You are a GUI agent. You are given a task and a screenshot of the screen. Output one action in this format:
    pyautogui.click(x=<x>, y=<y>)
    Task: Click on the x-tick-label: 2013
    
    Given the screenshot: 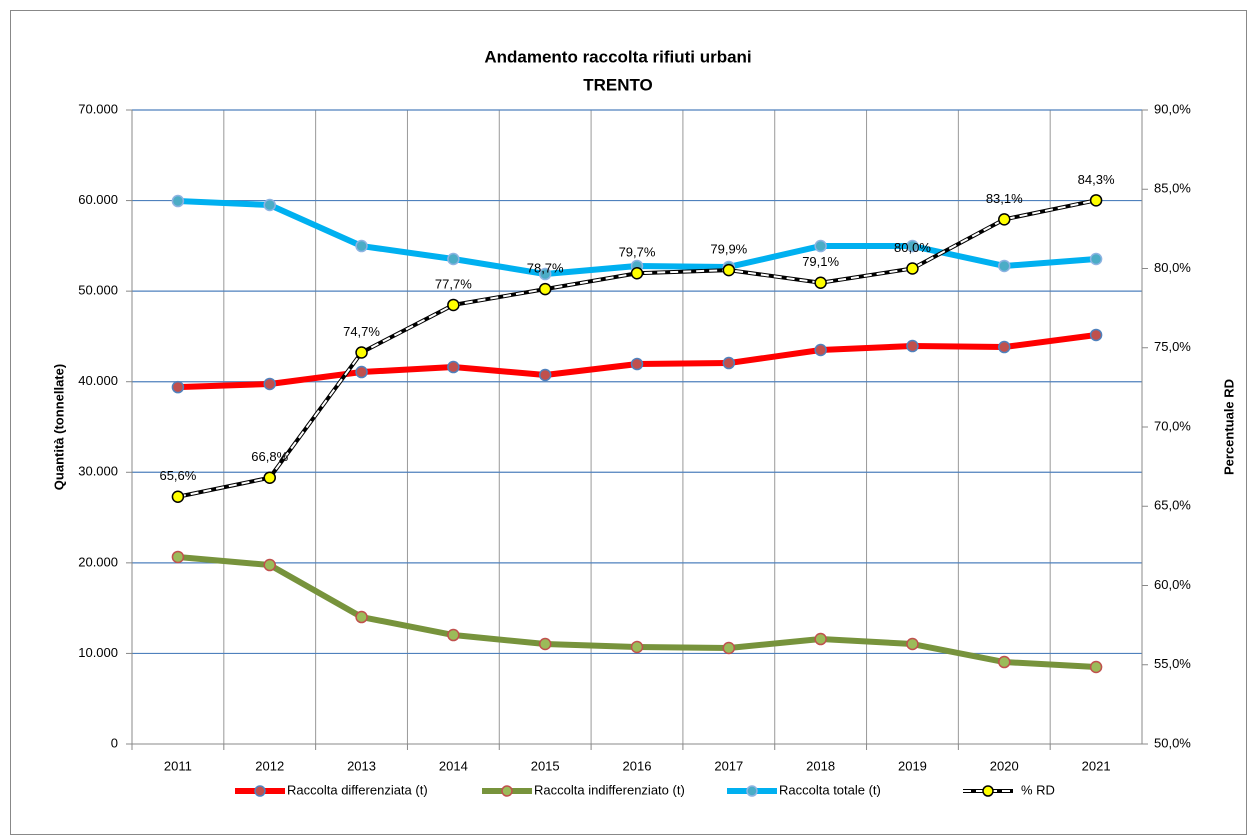 What is the action you would take?
    pyautogui.click(x=361, y=765)
    